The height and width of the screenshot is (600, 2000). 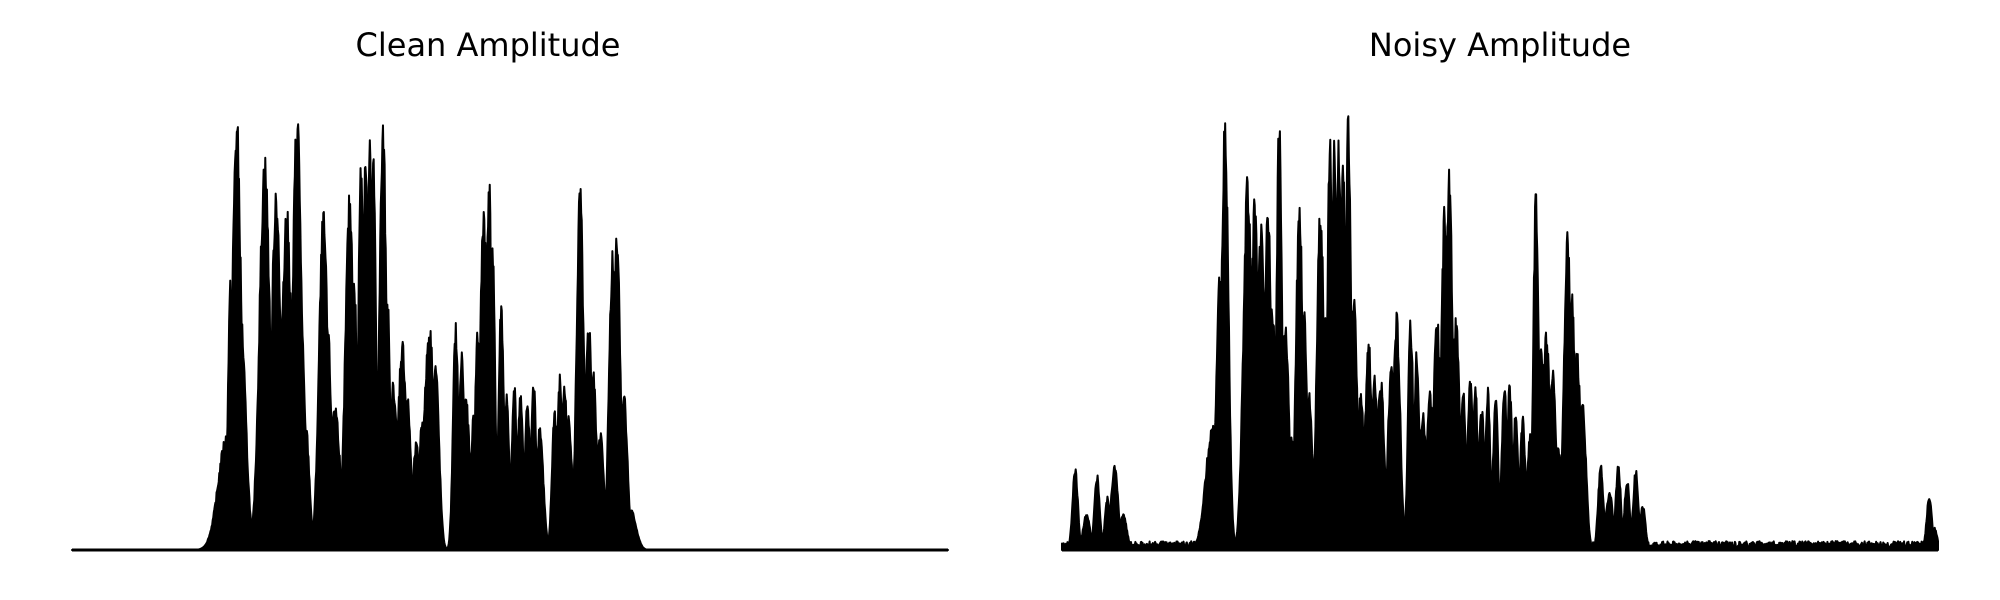 I want to click on clean-amplitude-title: Clean Amplitude, so click(x=488, y=45).